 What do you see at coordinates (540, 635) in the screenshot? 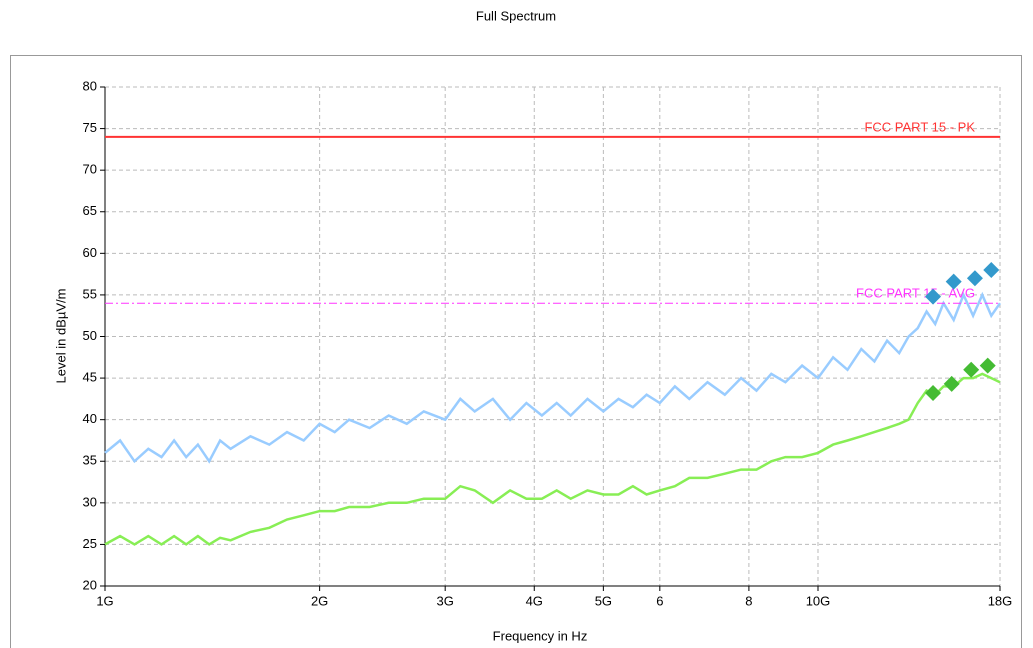
I see `x-axis-label: Frequency in Hz` at bounding box center [540, 635].